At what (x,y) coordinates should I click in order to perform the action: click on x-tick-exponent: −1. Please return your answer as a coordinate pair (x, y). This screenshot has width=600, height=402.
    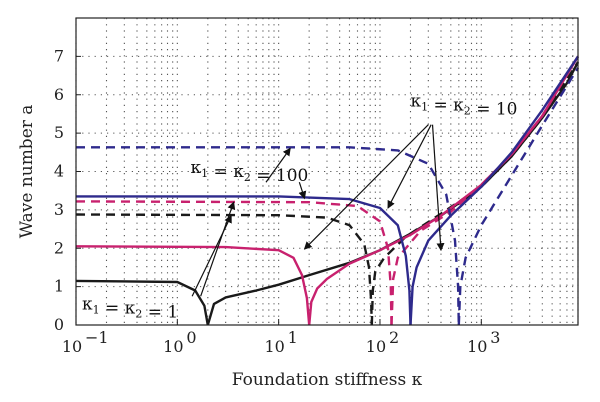
    Looking at the image, I should click on (97, 337).